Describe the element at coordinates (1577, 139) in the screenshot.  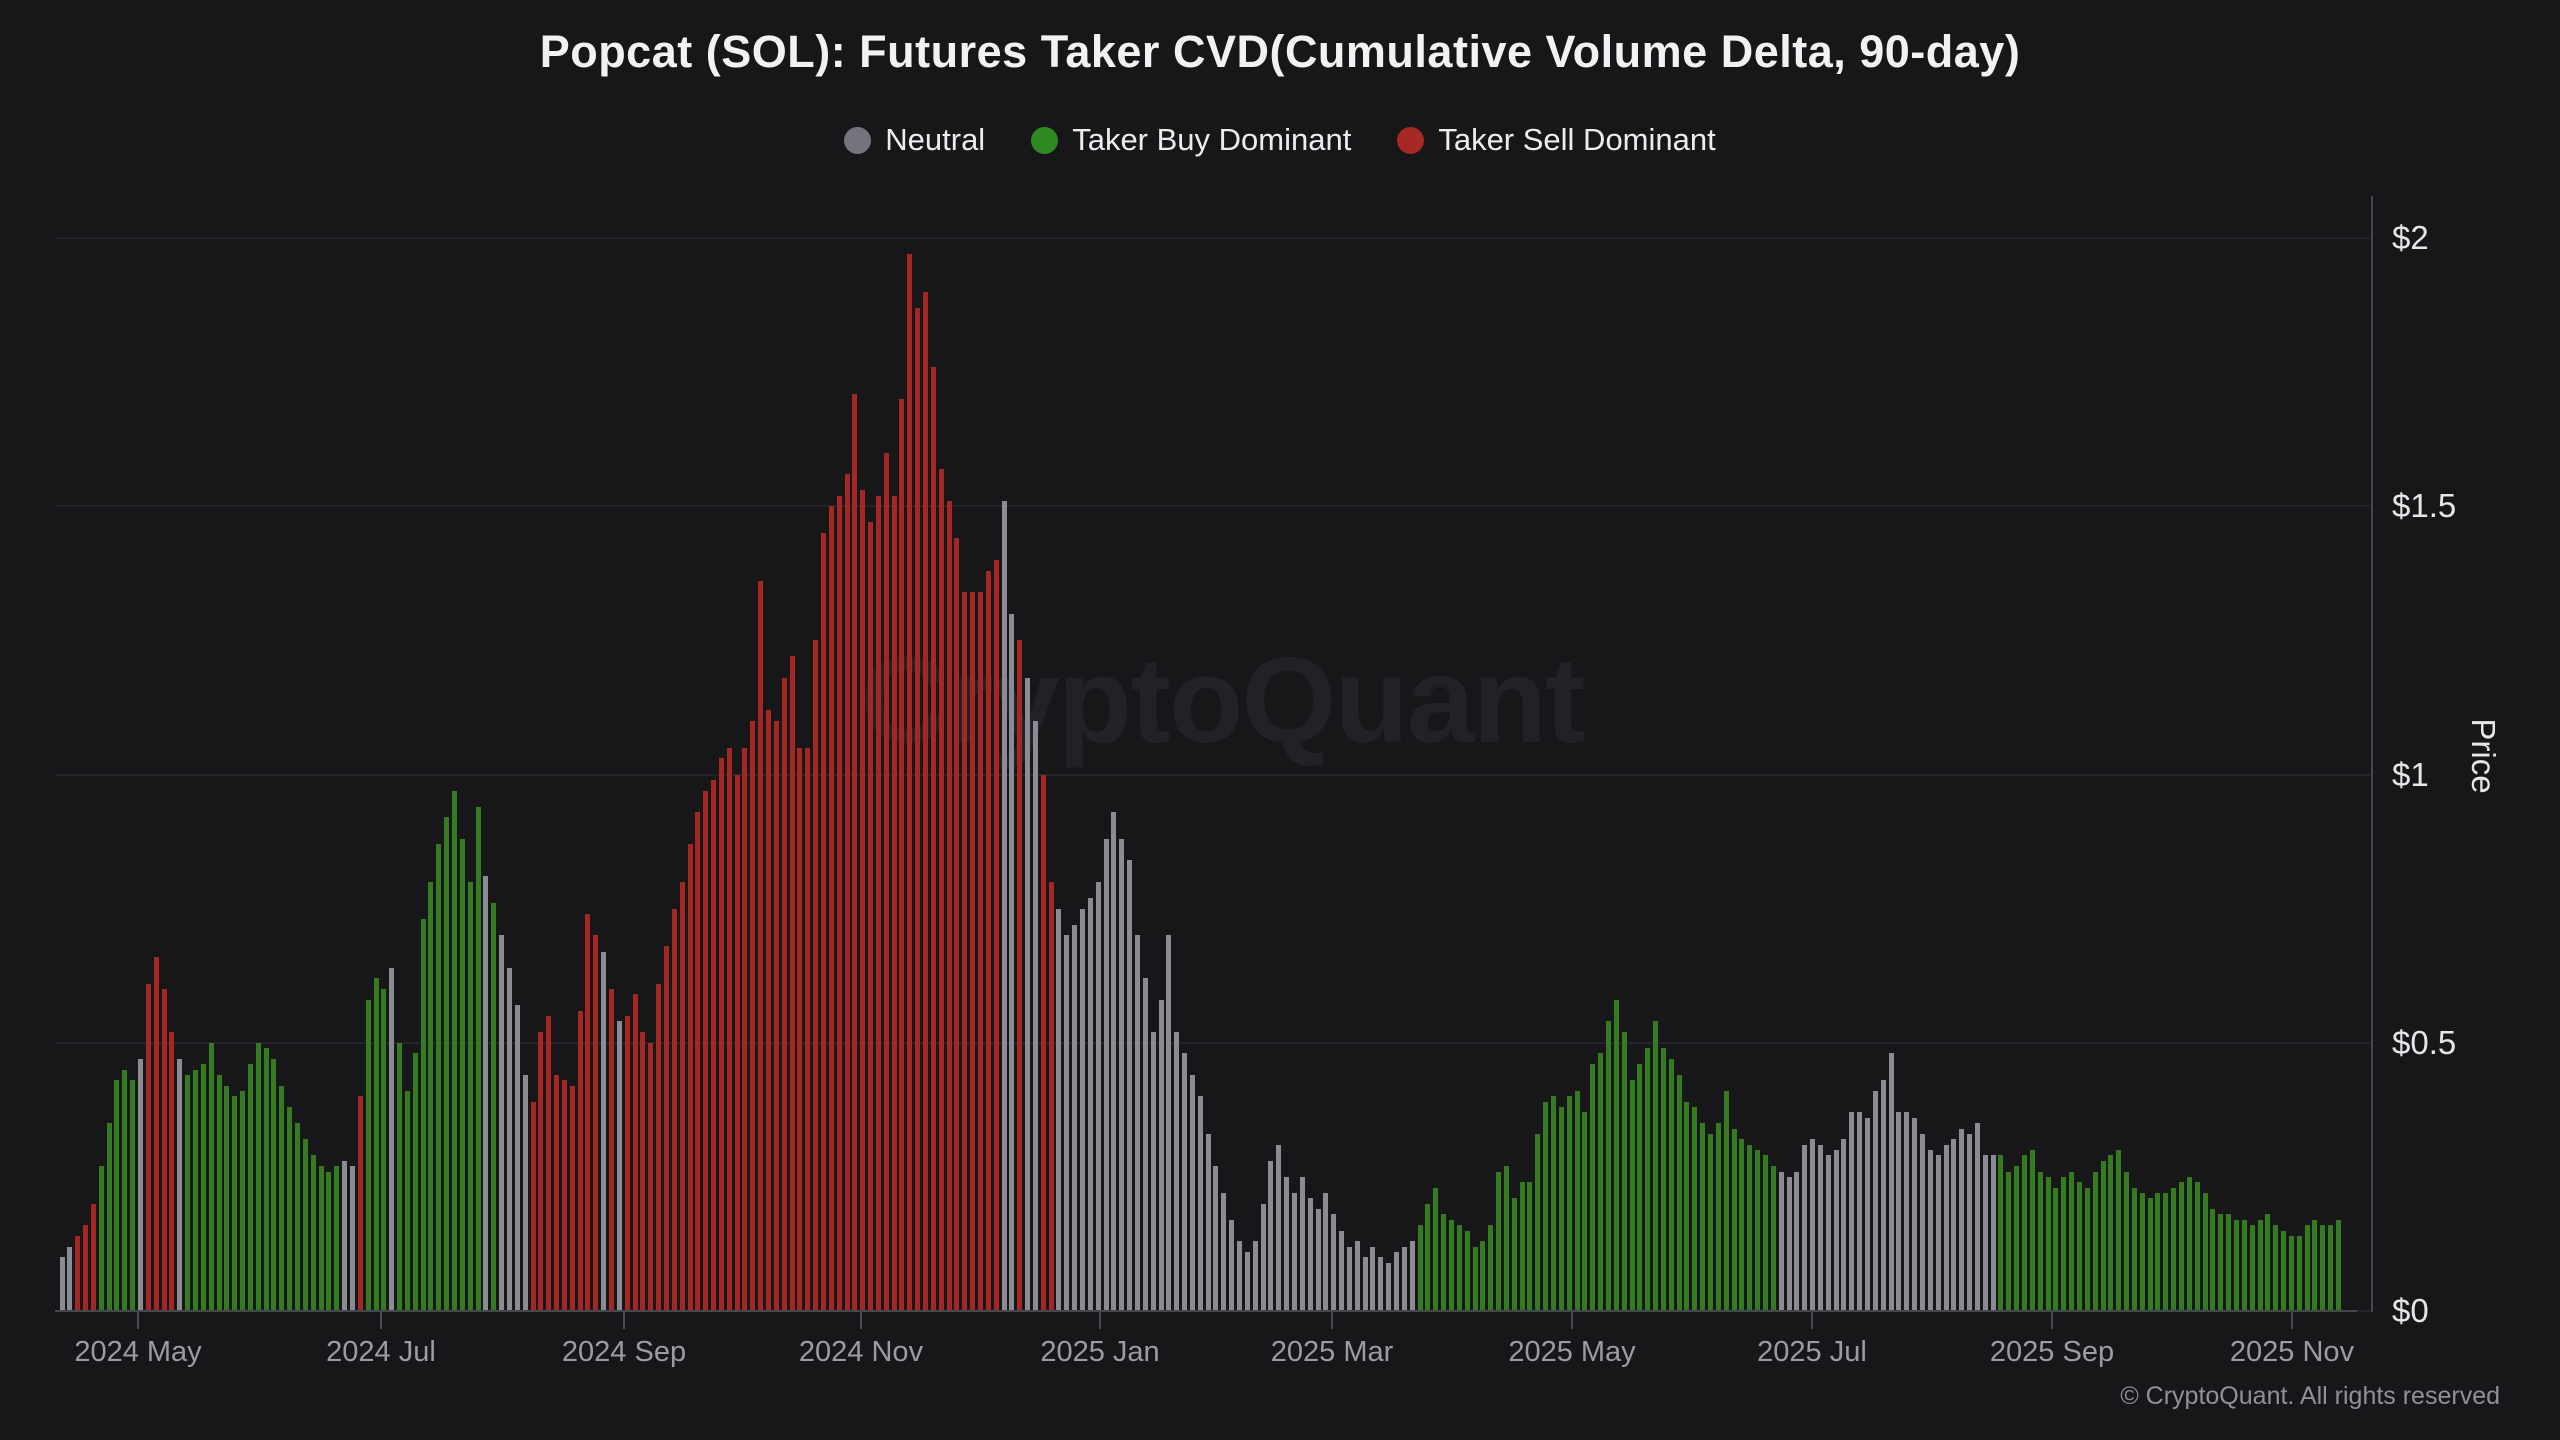
I see `legend-item-label: Taker Sell Dominant` at that location.